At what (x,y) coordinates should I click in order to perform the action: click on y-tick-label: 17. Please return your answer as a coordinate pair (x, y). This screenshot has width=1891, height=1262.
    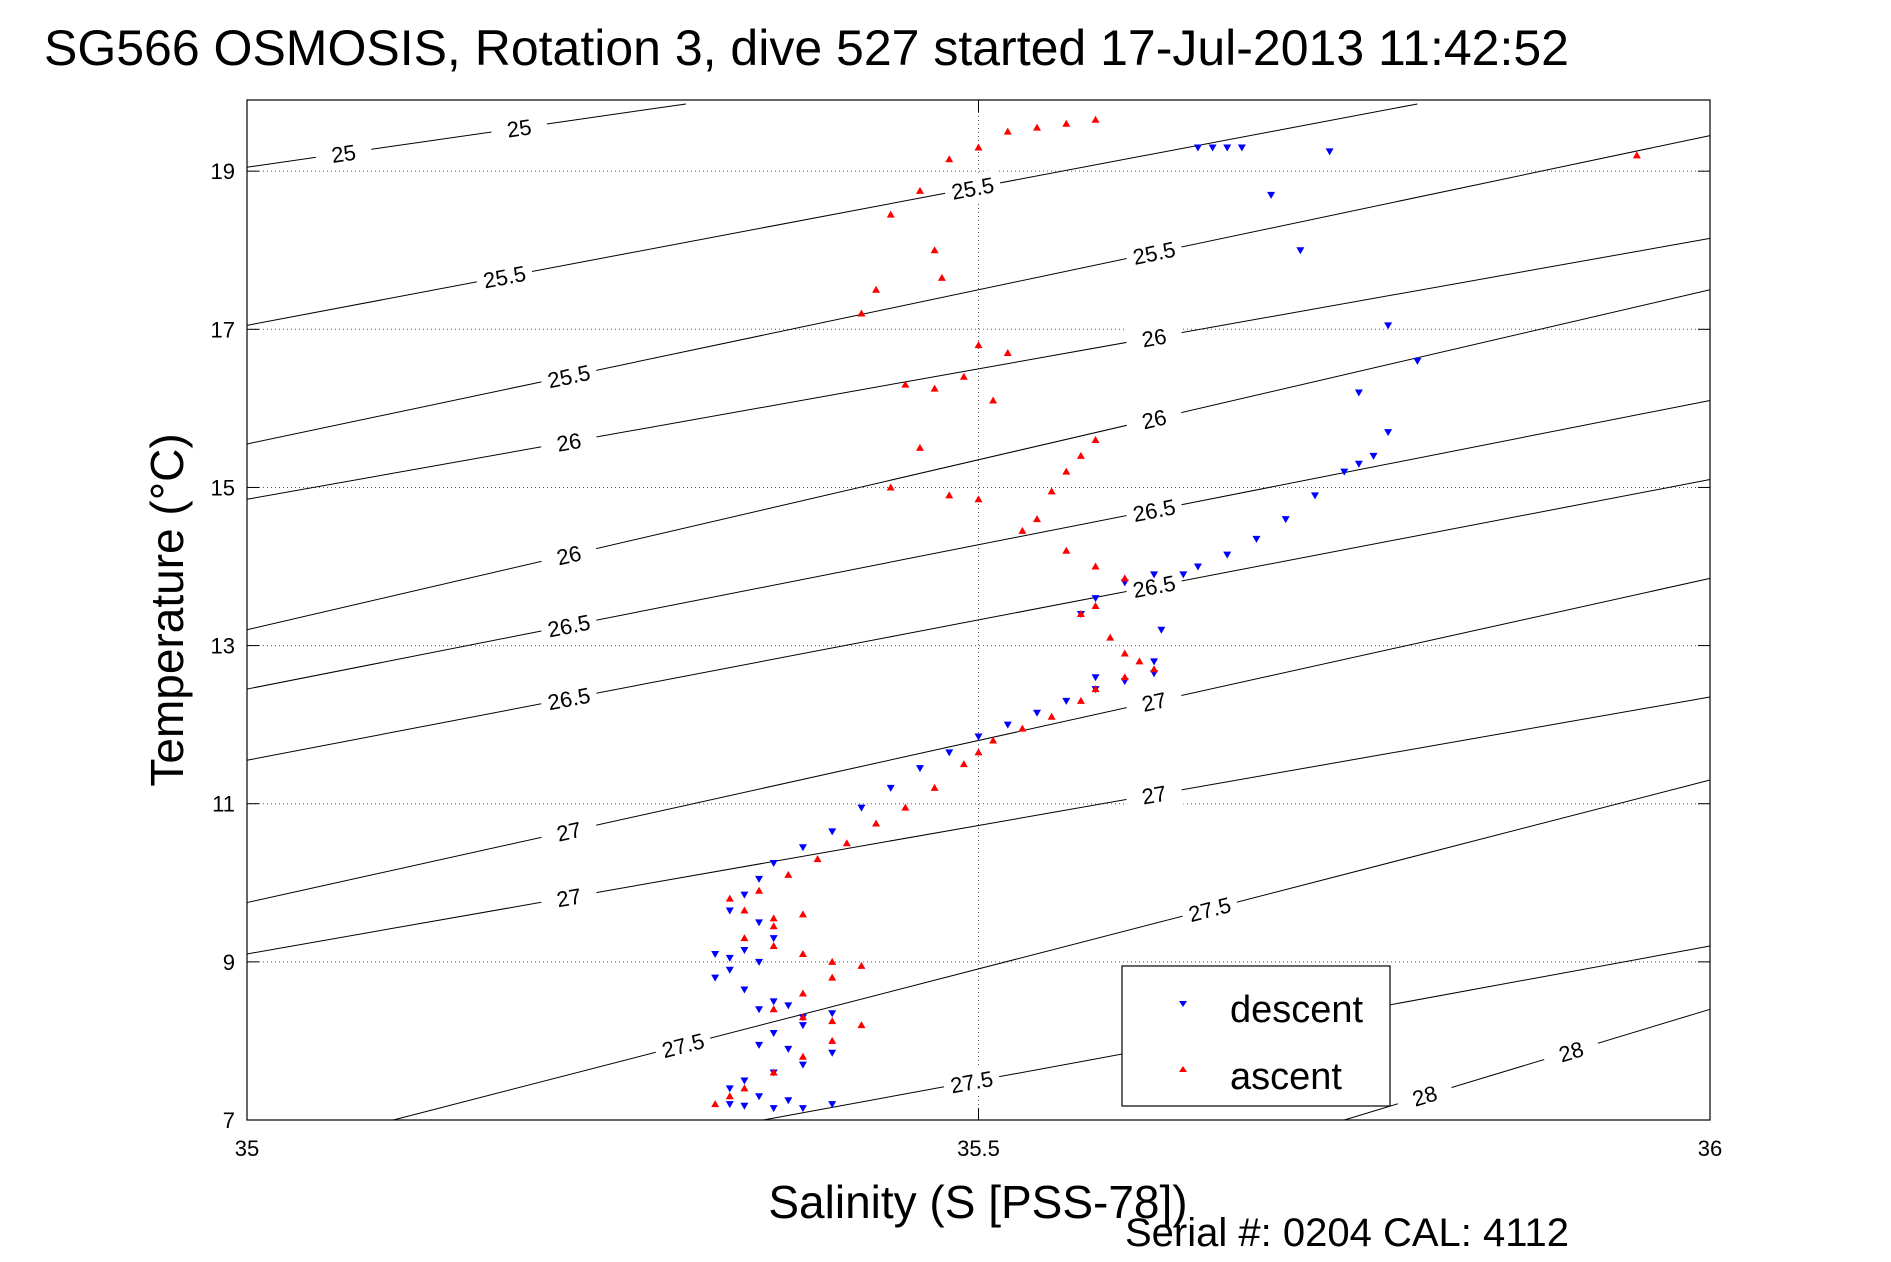
    Looking at the image, I should click on (223, 329).